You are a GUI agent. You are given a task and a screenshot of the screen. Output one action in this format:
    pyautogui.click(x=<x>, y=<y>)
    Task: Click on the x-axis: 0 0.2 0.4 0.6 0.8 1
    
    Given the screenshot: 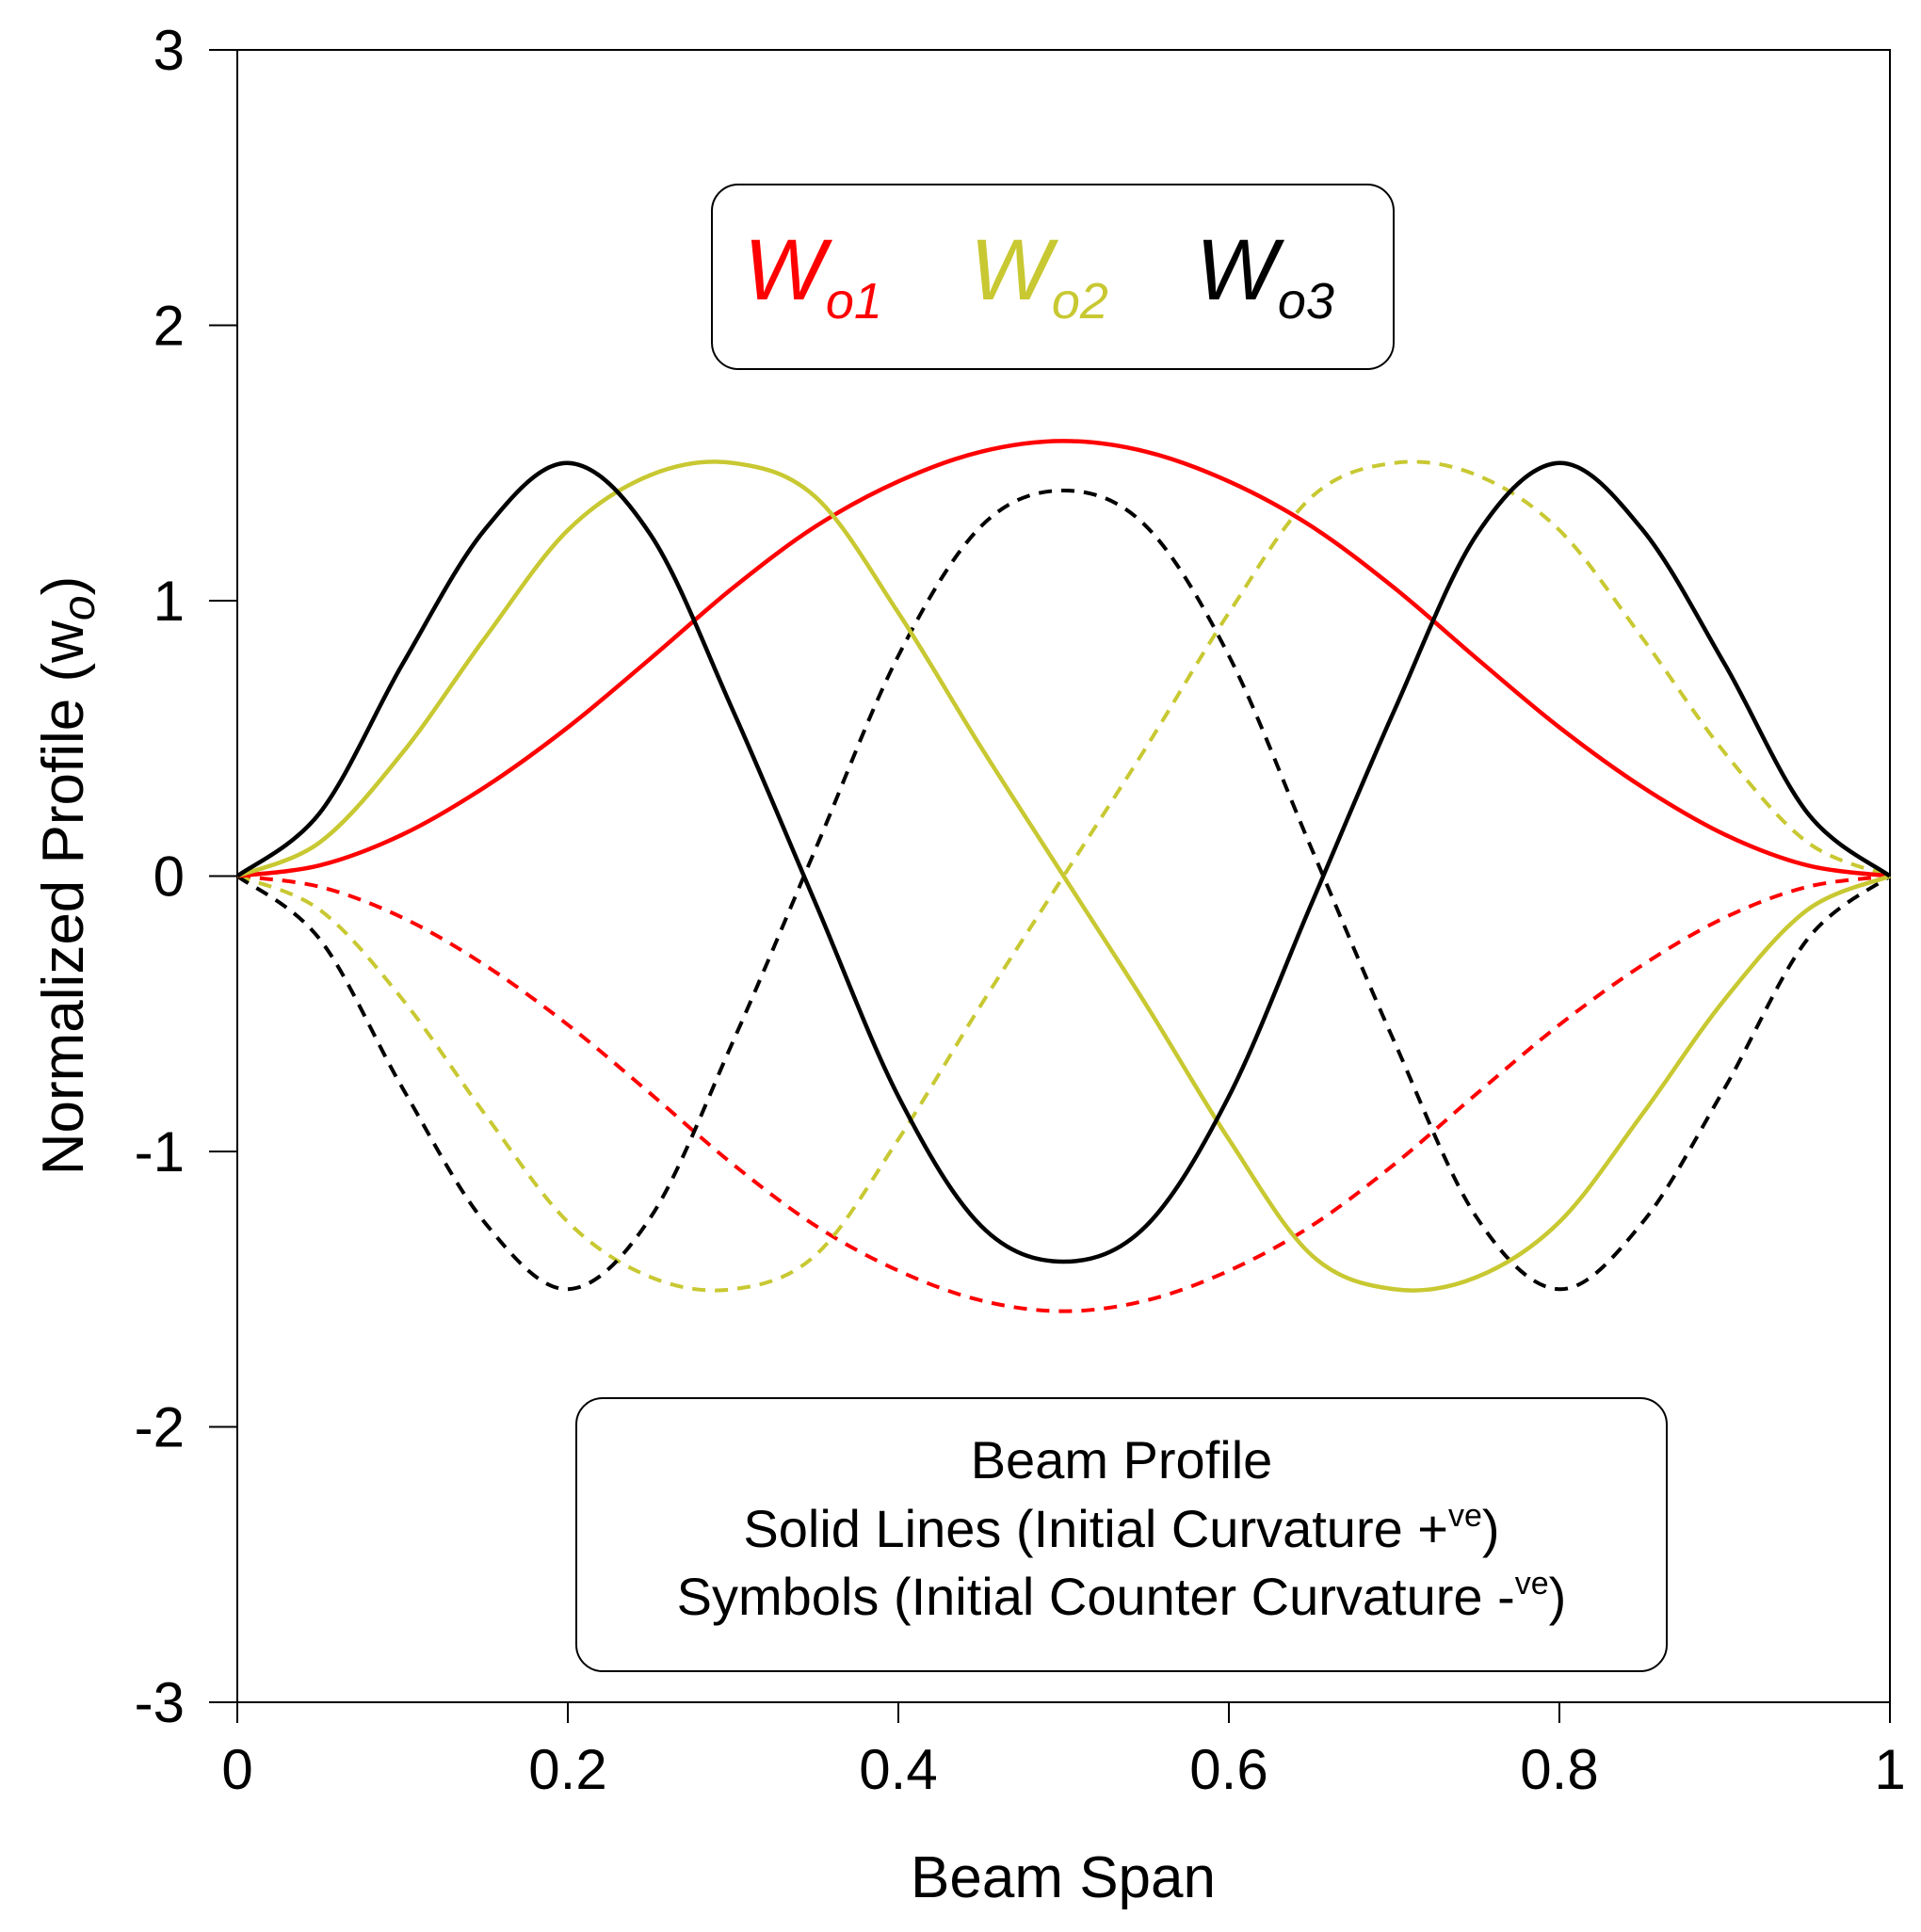 What is the action you would take?
    pyautogui.click(x=1063, y=1751)
    